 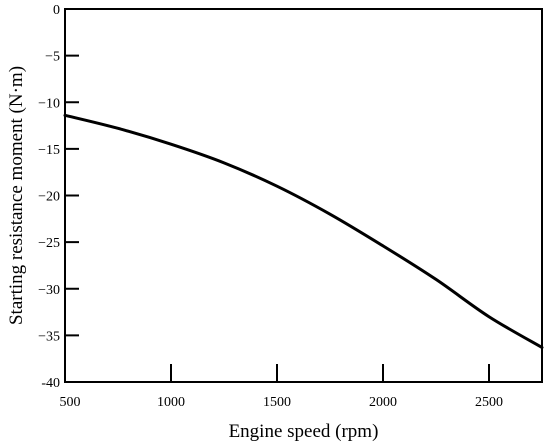 I want to click on y-tick-label: −15, so click(x=49, y=150).